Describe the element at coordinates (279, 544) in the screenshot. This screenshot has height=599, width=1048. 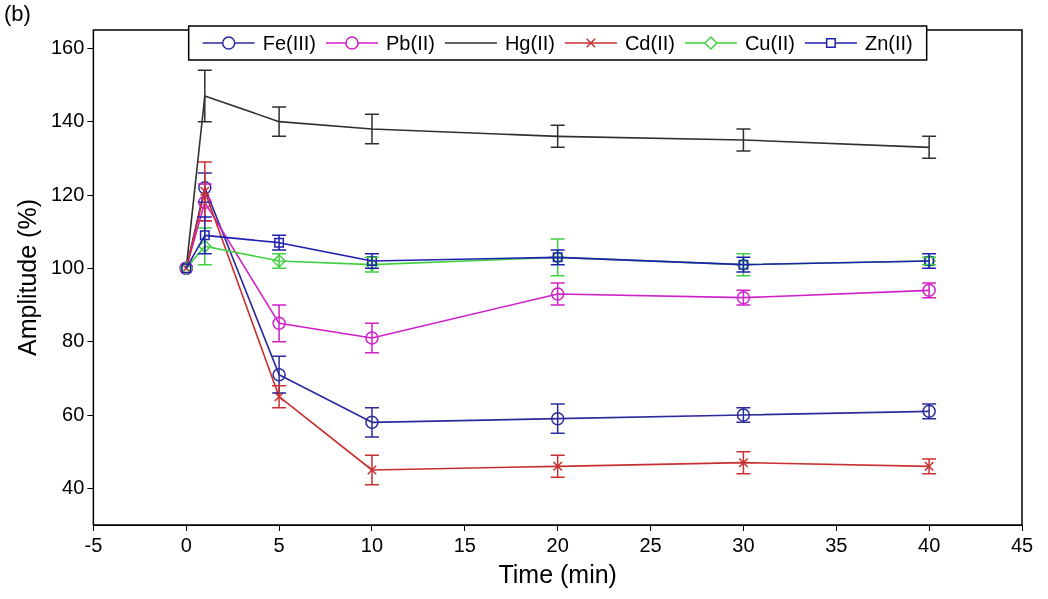
I see `x-tick-label: 5` at that location.